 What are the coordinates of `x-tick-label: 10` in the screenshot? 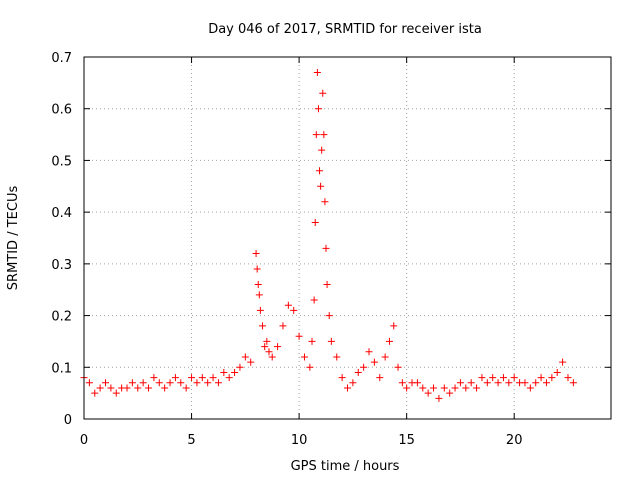 It's located at (299, 440).